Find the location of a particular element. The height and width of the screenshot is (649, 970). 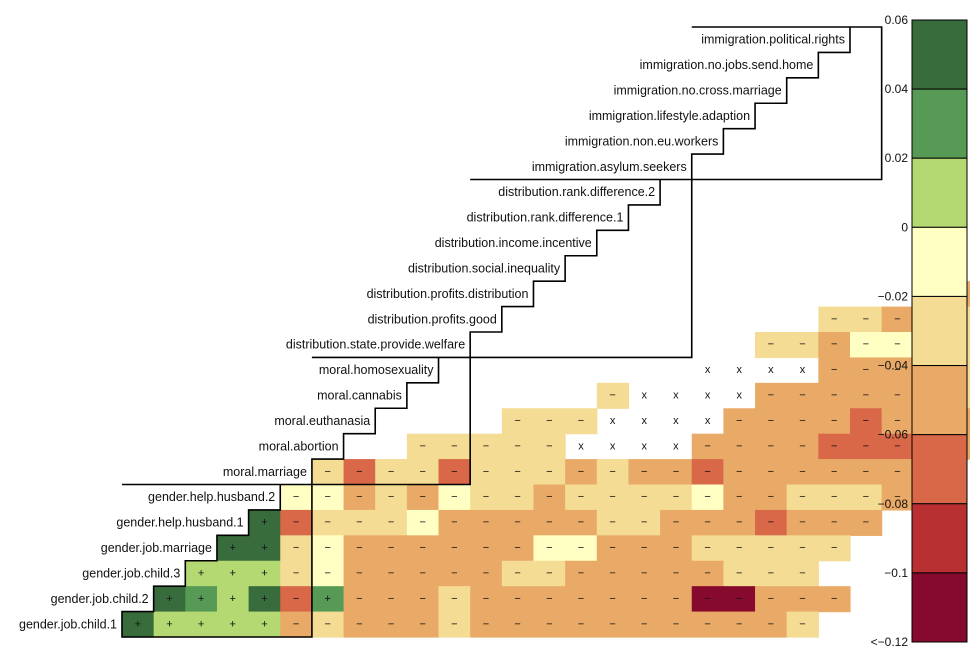

row-label: moral.marriage is located at coordinates (265, 472).